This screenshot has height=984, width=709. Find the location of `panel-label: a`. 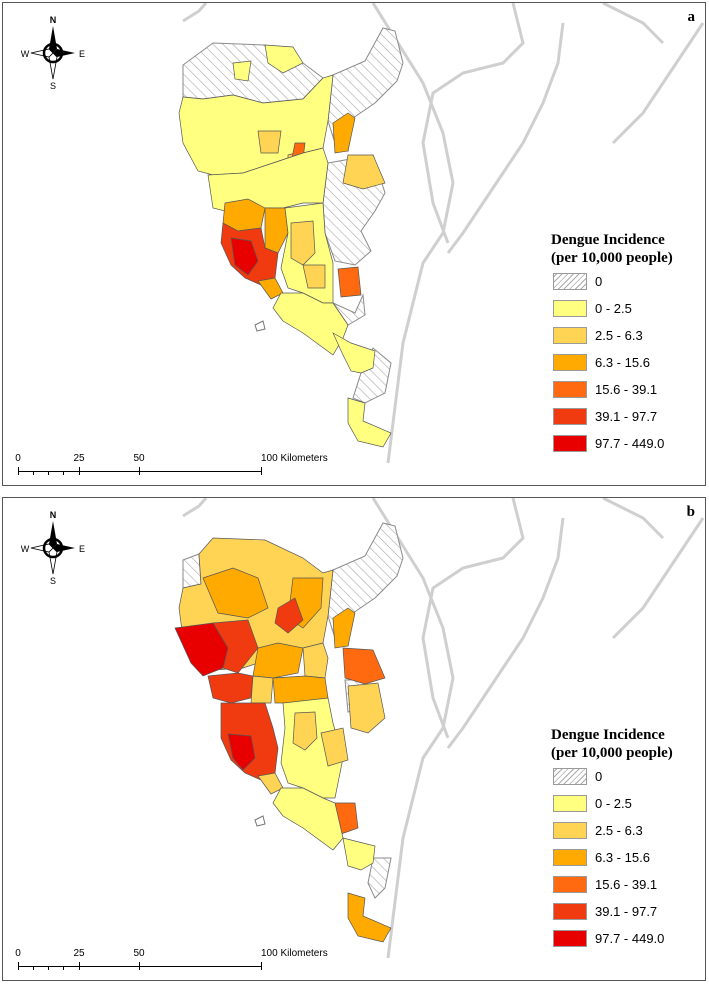

panel-label: a is located at coordinates (691, 17).